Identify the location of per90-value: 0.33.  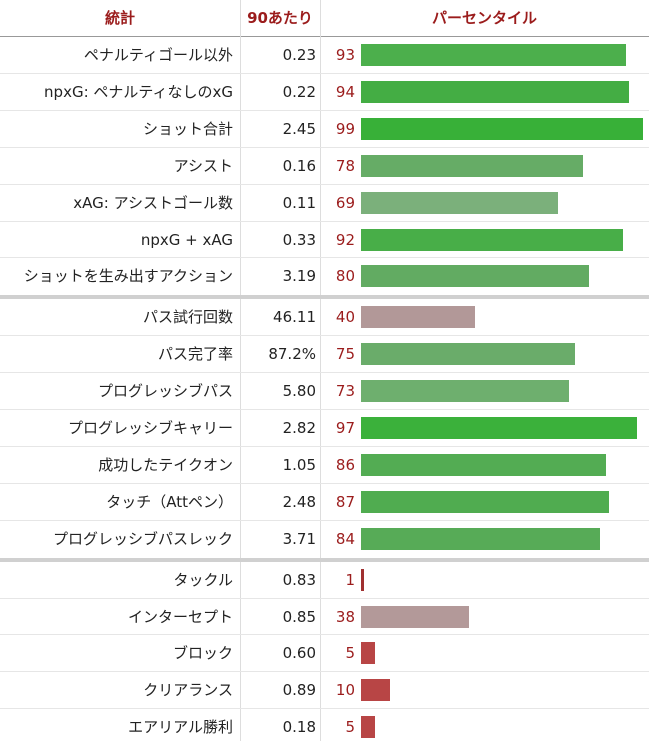
(299, 239).